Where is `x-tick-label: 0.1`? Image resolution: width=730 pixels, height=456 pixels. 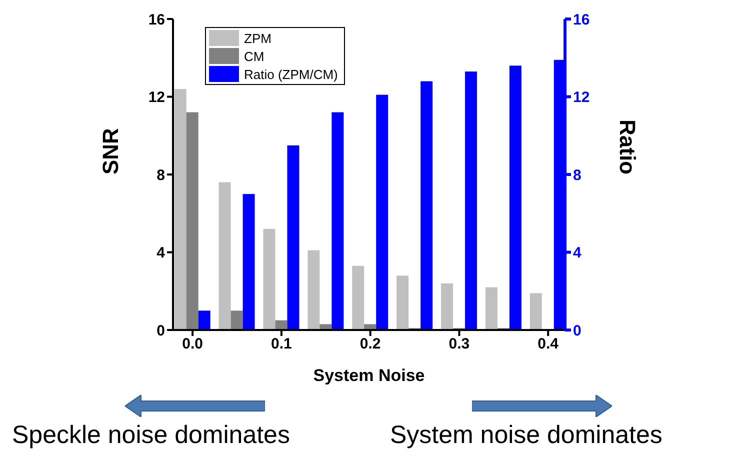 x-tick-label: 0.1 is located at coordinates (281, 344).